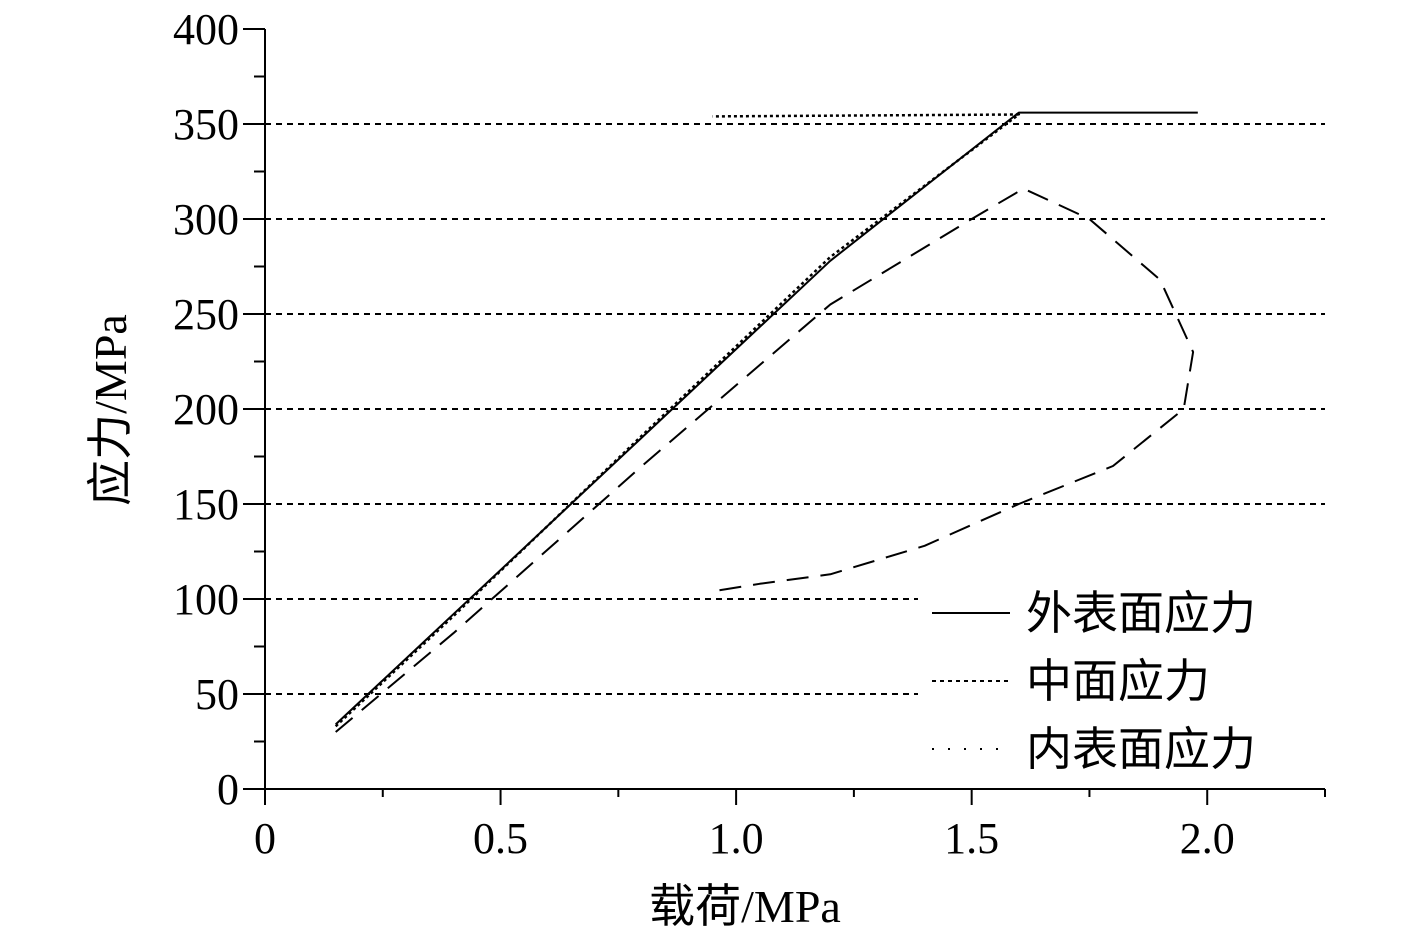  I want to click on y-tick-label: 400, so click(206, 29).